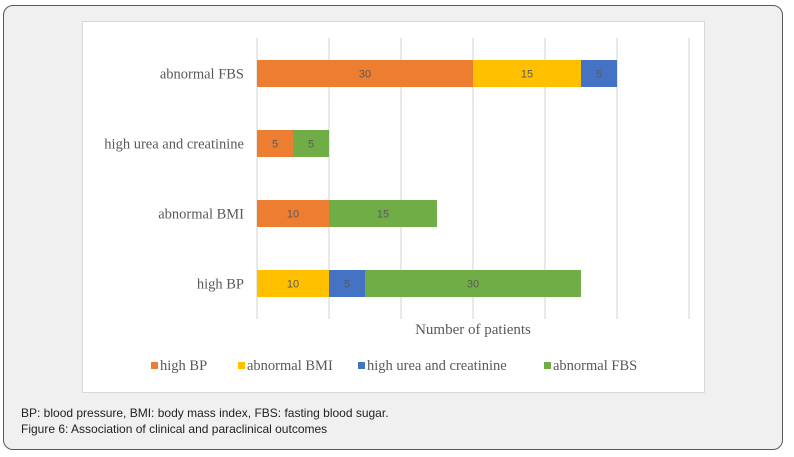 The width and height of the screenshot is (794, 457). I want to click on legend-swatch-abnormal-fbs, so click(547, 365).